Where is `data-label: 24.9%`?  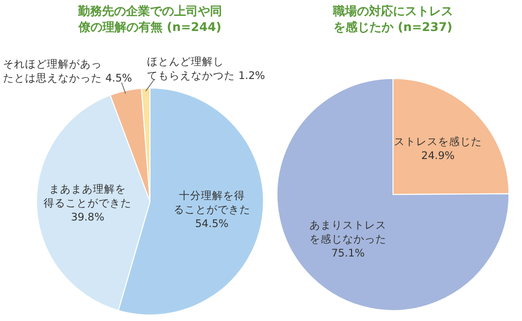 data-label: 24.9% is located at coordinates (438, 156).